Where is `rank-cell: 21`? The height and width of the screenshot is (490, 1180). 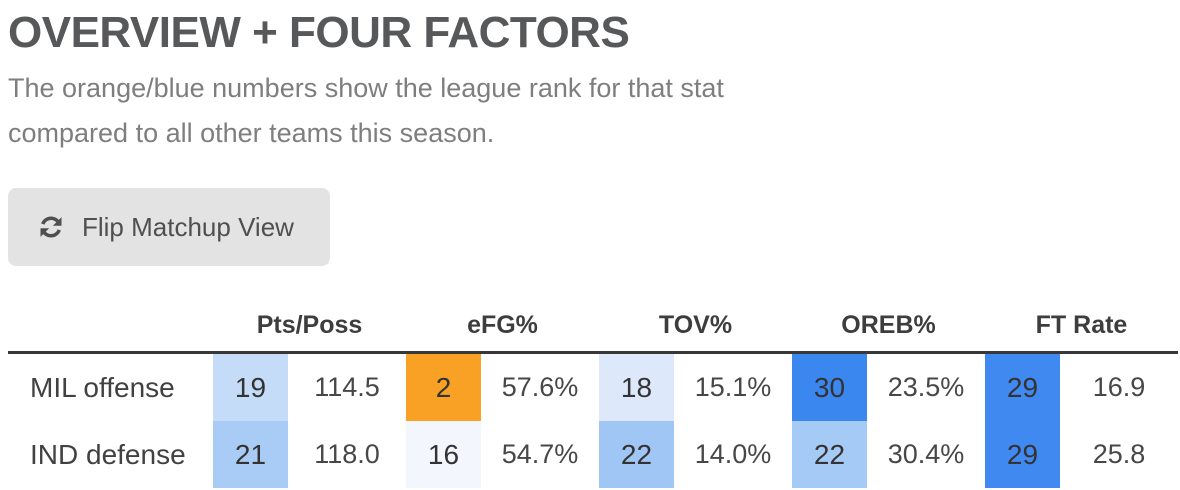 rank-cell: 21 is located at coordinates (250, 454).